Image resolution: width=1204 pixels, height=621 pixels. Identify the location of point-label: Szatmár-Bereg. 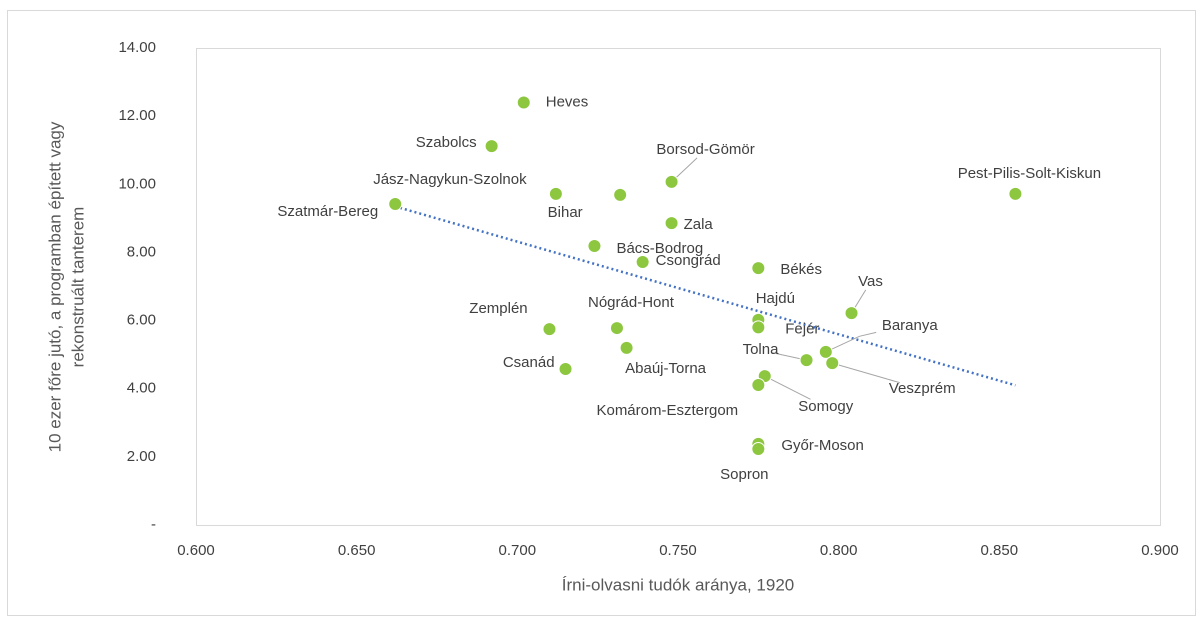
(327, 211).